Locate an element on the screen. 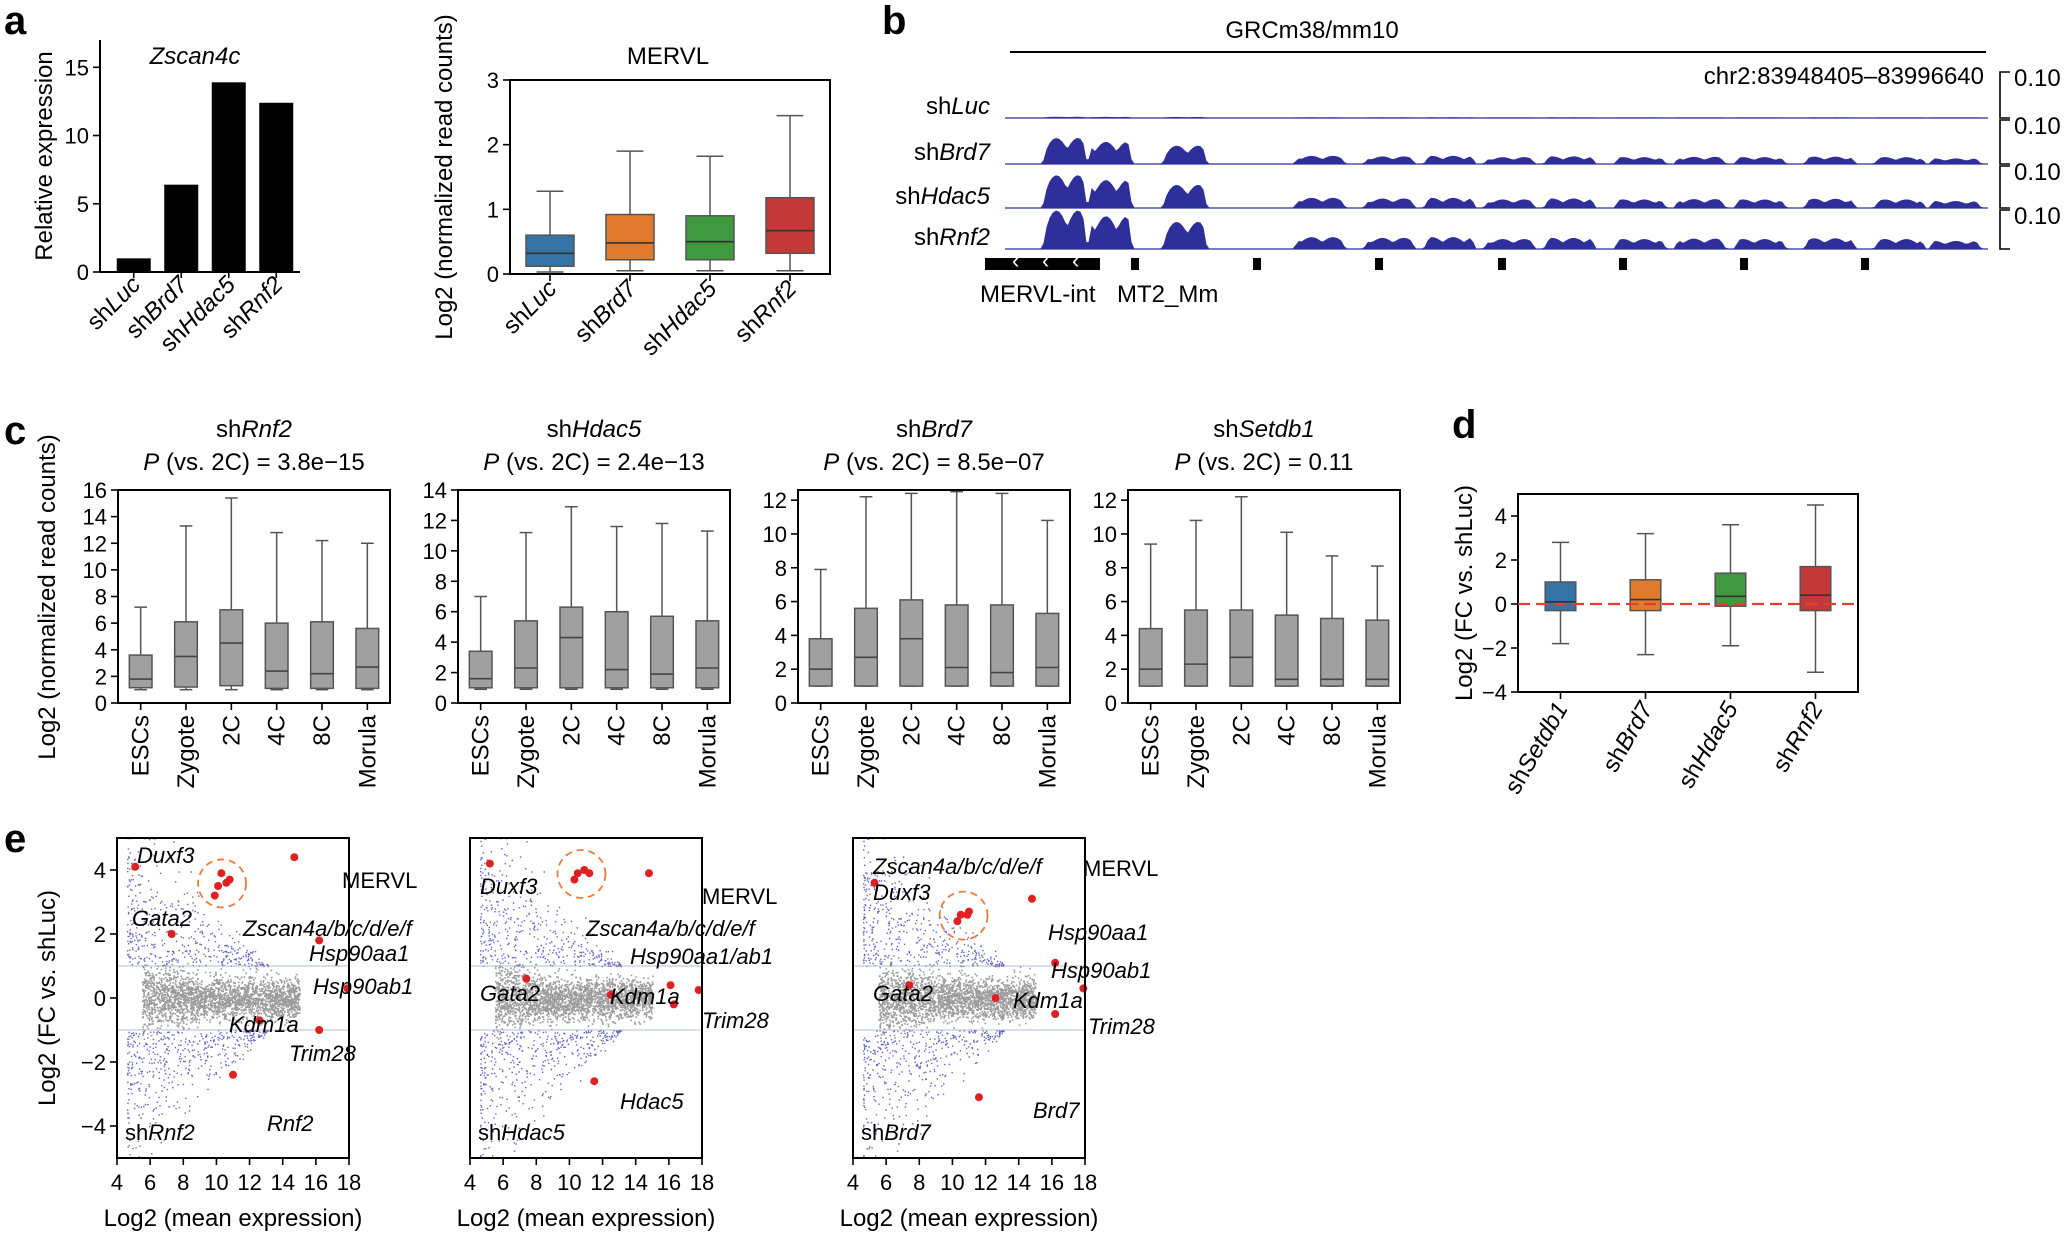 This screenshot has height=1244, width=2069. x-axis-label: Log2 (mean expression) is located at coordinates (586, 1218).